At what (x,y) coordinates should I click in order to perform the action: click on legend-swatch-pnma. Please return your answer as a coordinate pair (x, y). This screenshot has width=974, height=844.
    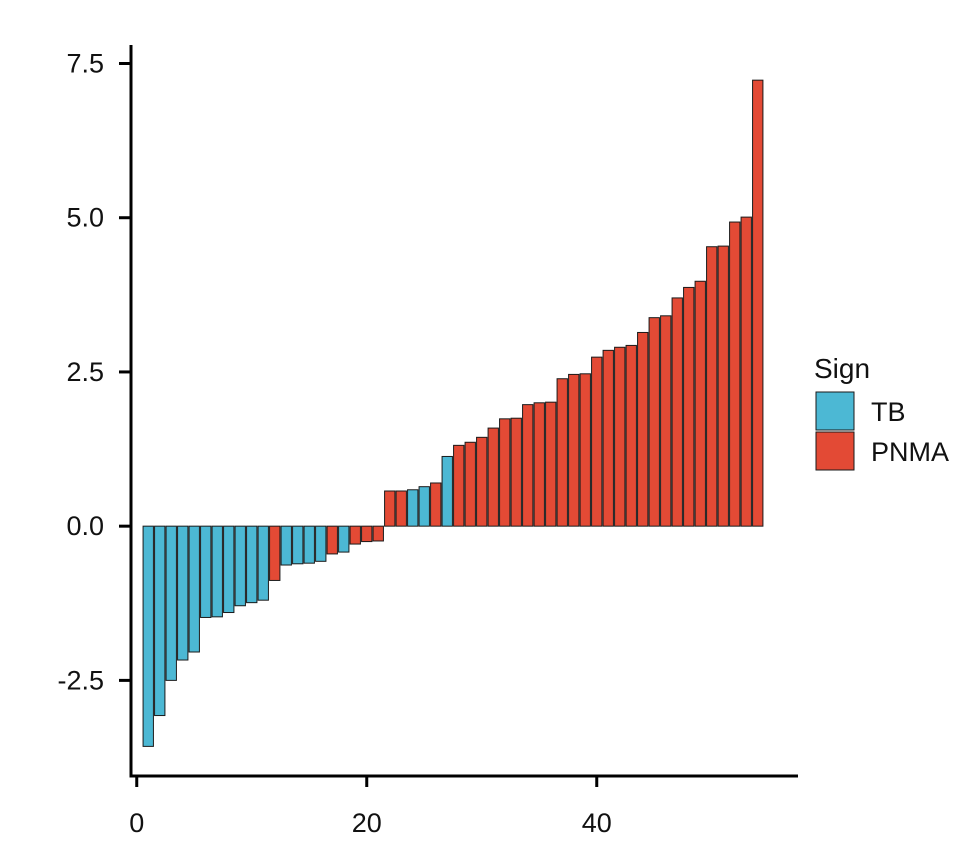
    Looking at the image, I should click on (835, 451).